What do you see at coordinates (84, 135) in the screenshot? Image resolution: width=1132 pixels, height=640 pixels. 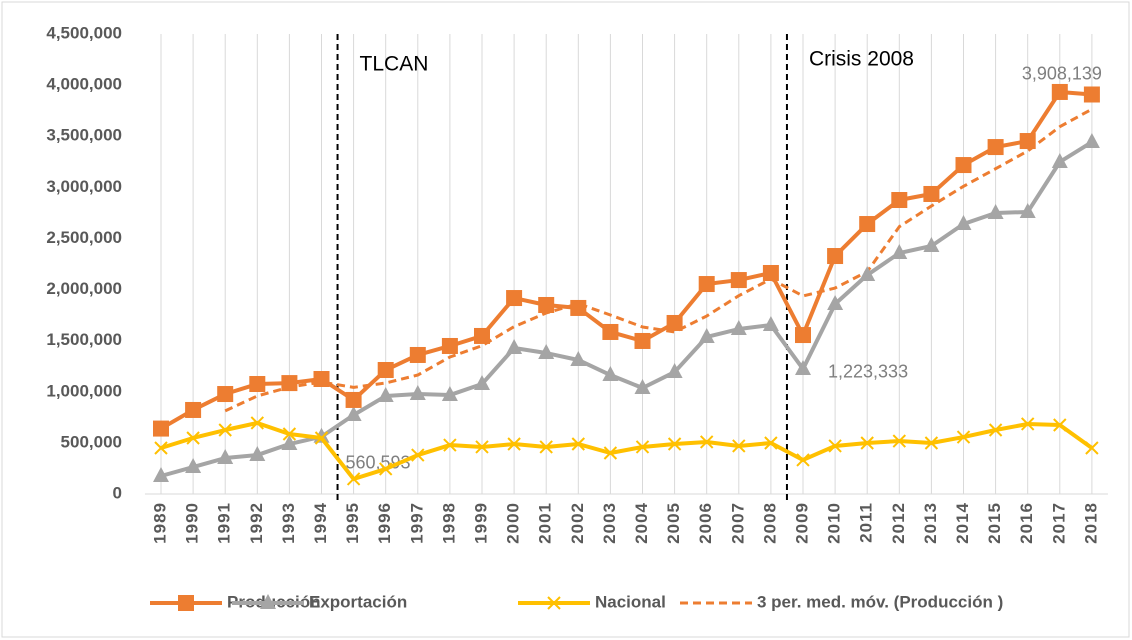 I see `y-tick-label: 3,500,000` at bounding box center [84, 135].